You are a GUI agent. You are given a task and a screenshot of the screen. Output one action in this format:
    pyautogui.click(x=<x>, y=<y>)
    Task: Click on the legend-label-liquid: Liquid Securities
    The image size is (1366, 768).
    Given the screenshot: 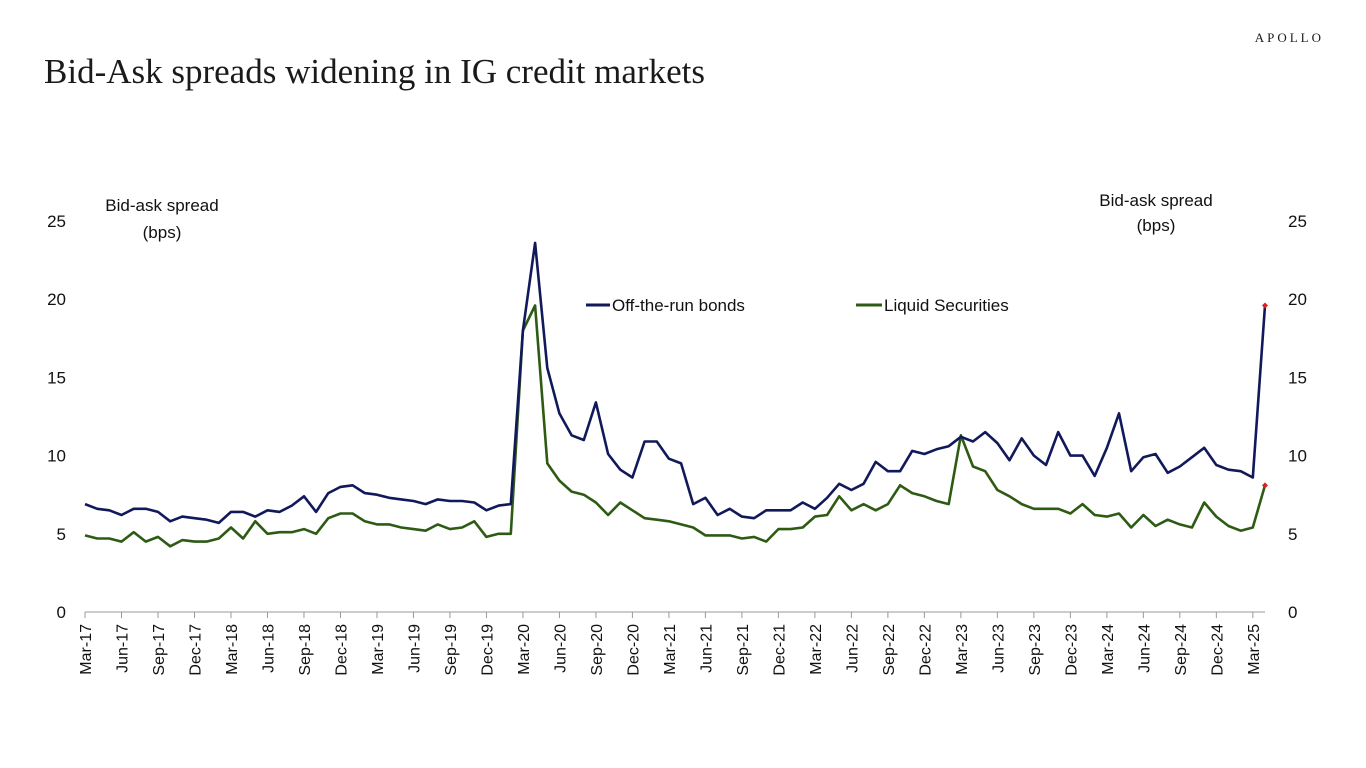 What is the action you would take?
    pyautogui.click(x=946, y=305)
    